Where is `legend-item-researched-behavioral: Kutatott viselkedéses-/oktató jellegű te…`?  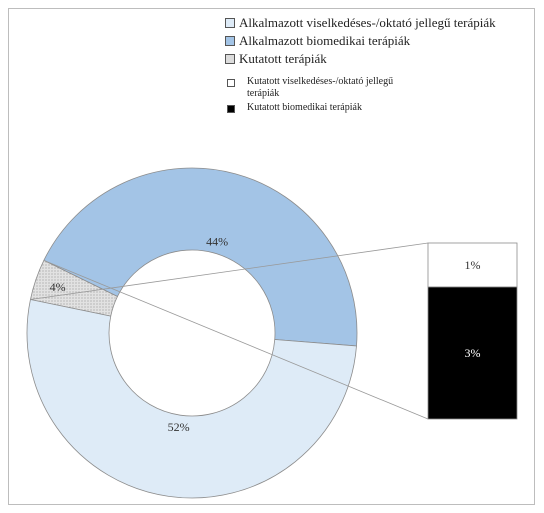 legend-item-researched-behavioral: Kutatott viselkedéses-/oktató jellegű te… is located at coordinates (361, 88).